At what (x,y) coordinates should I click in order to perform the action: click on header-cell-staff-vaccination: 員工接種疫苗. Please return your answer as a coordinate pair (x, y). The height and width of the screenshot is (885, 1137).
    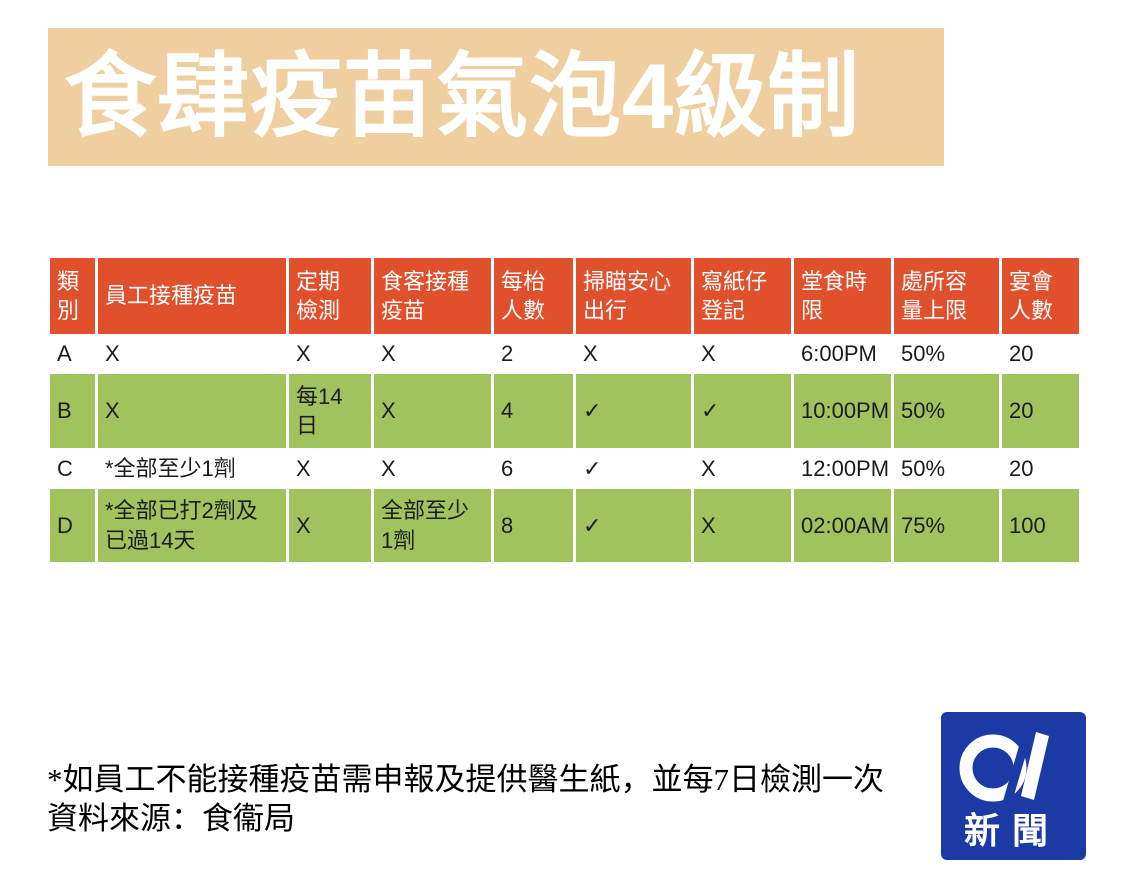
    Looking at the image, I should click on (192, 296).